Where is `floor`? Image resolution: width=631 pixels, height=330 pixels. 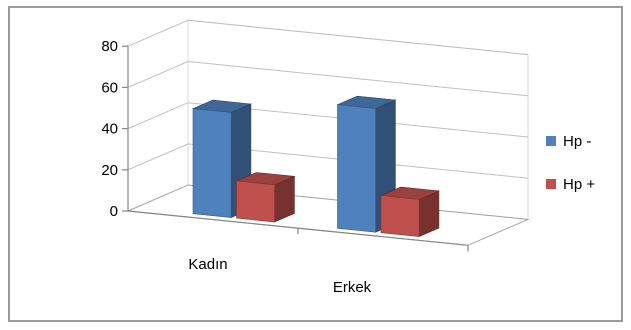 floor is located at coordinates (328, 215).